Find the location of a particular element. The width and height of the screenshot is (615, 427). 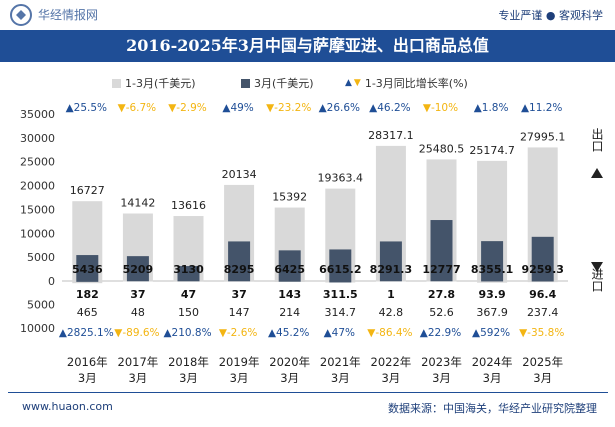

import-ytd-label: 48 is located at coordinates (138, 312).